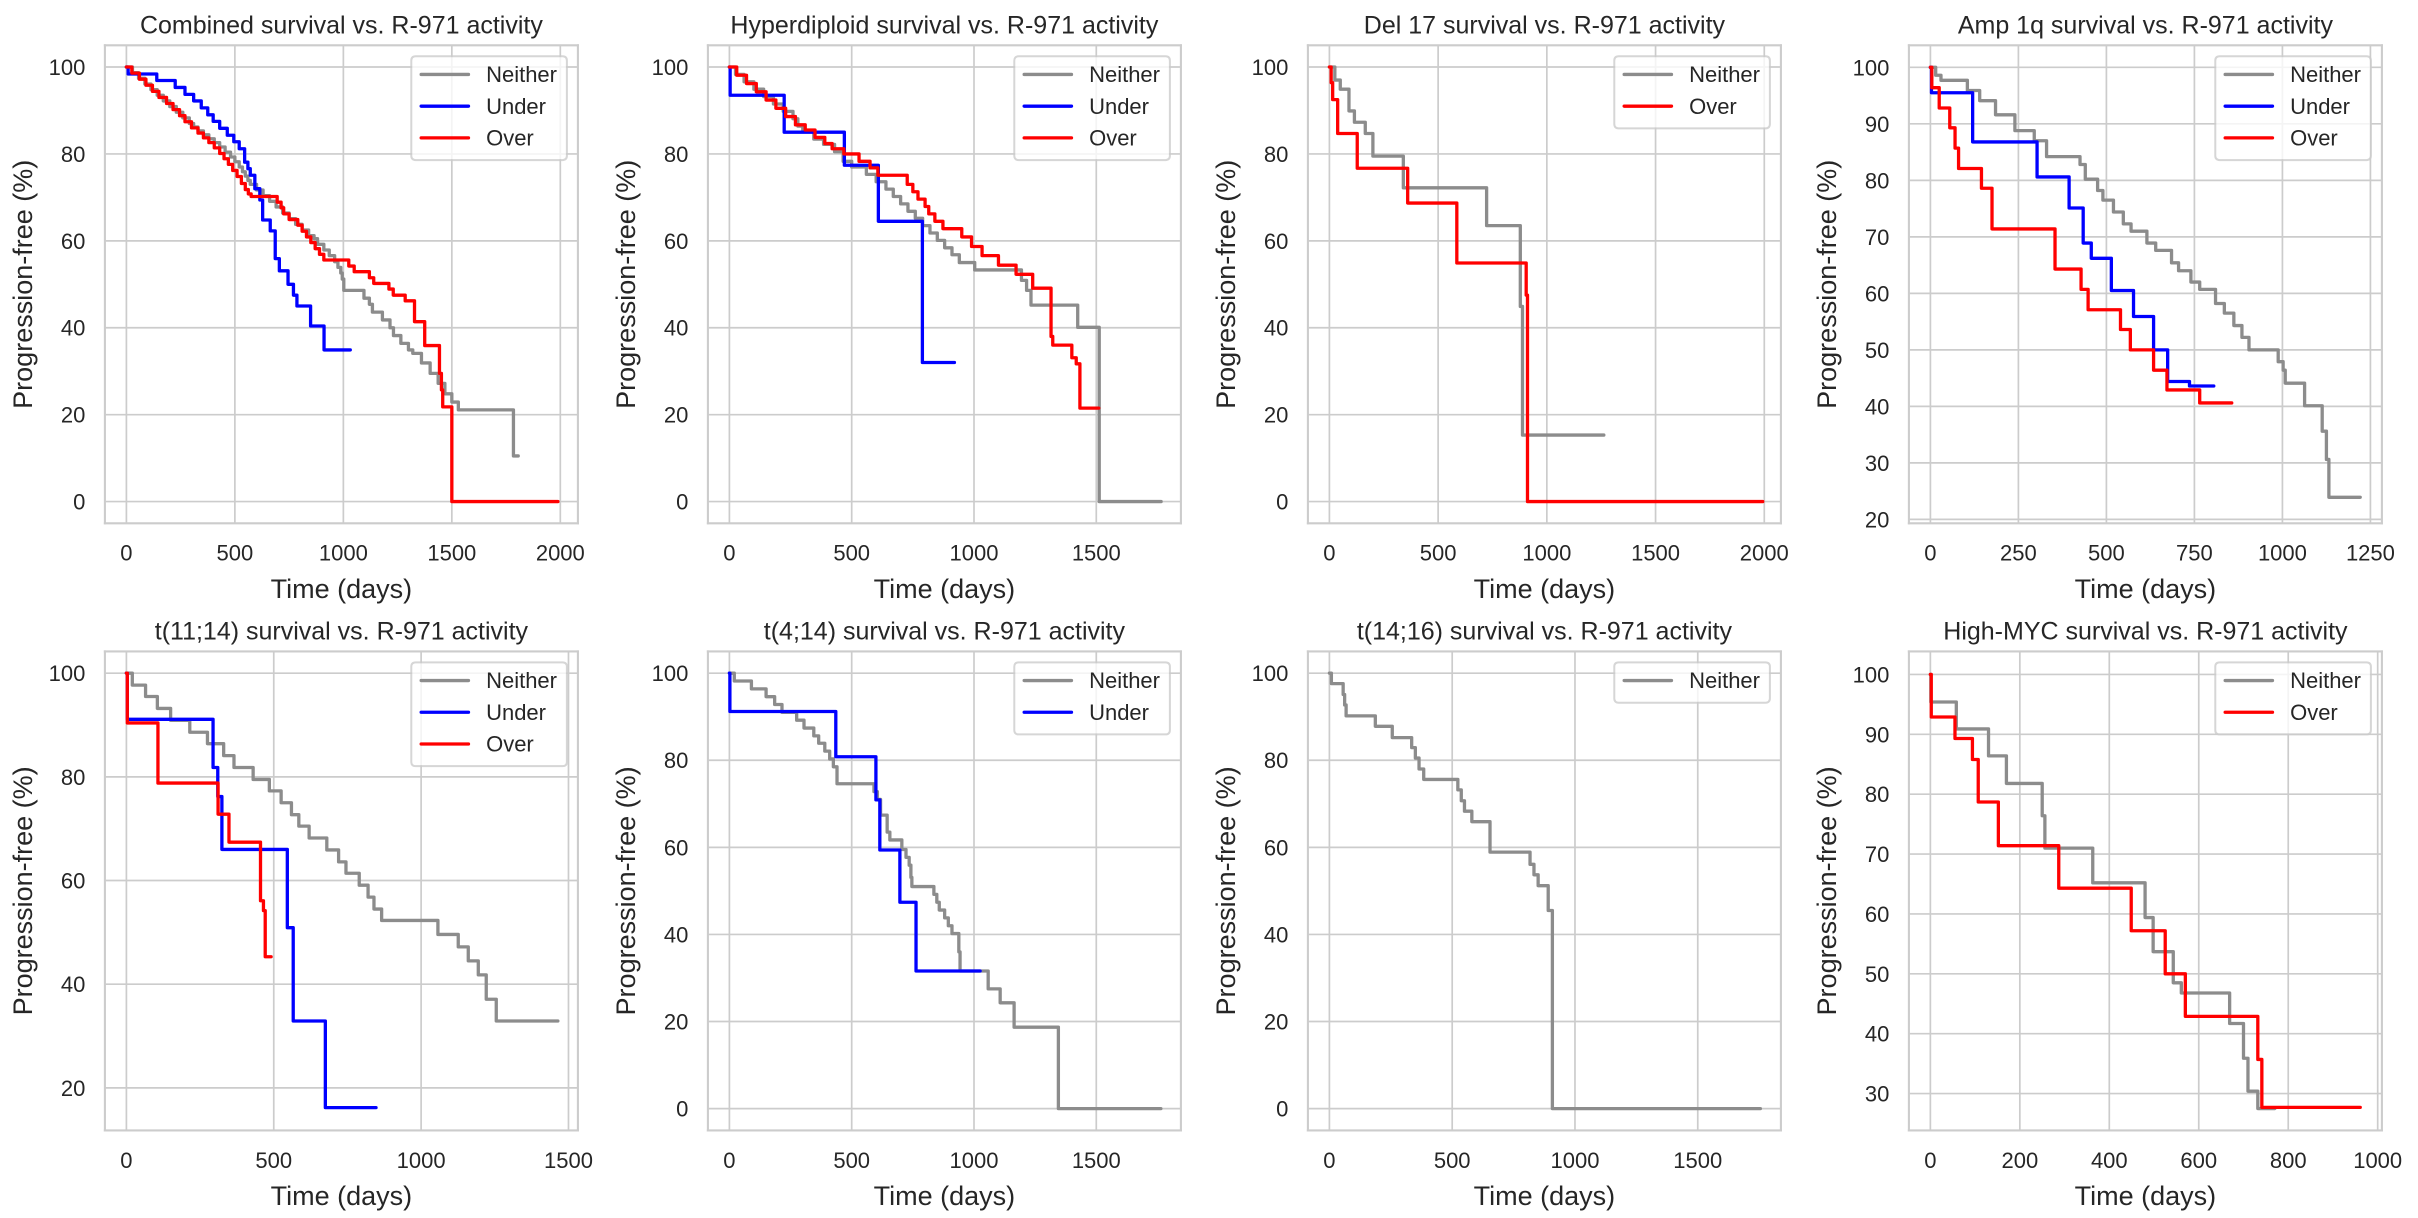 The image size is (2418, 1218). Describe the element at coordinates (945, 631) in the screenshot. I see `svg-text:t(4;14) survival vs. R-971 act: t(4;14) survival vs. R-971 activity` at that location.